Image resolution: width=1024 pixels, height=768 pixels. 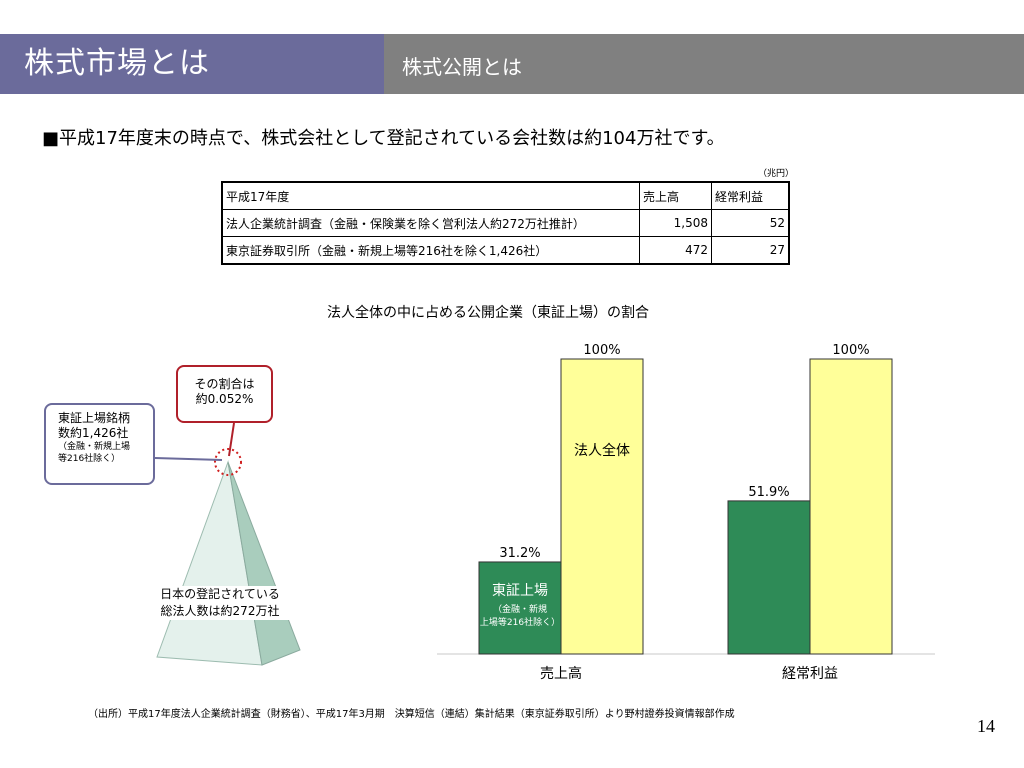 What do you see at coordinates (220, 594) in the screenshot?
I see `pyramid-label-line: 日本の登記されている` at bounding box center [220, 594].